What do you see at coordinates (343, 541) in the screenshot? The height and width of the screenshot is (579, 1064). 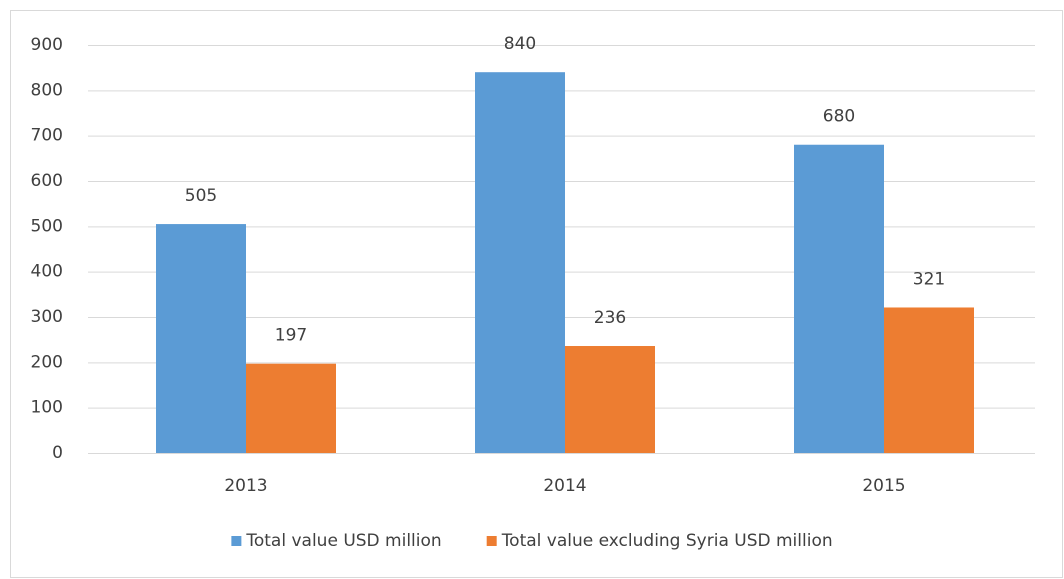 I see `legend-label: Total value USD million` at bounding box center [343, 541].